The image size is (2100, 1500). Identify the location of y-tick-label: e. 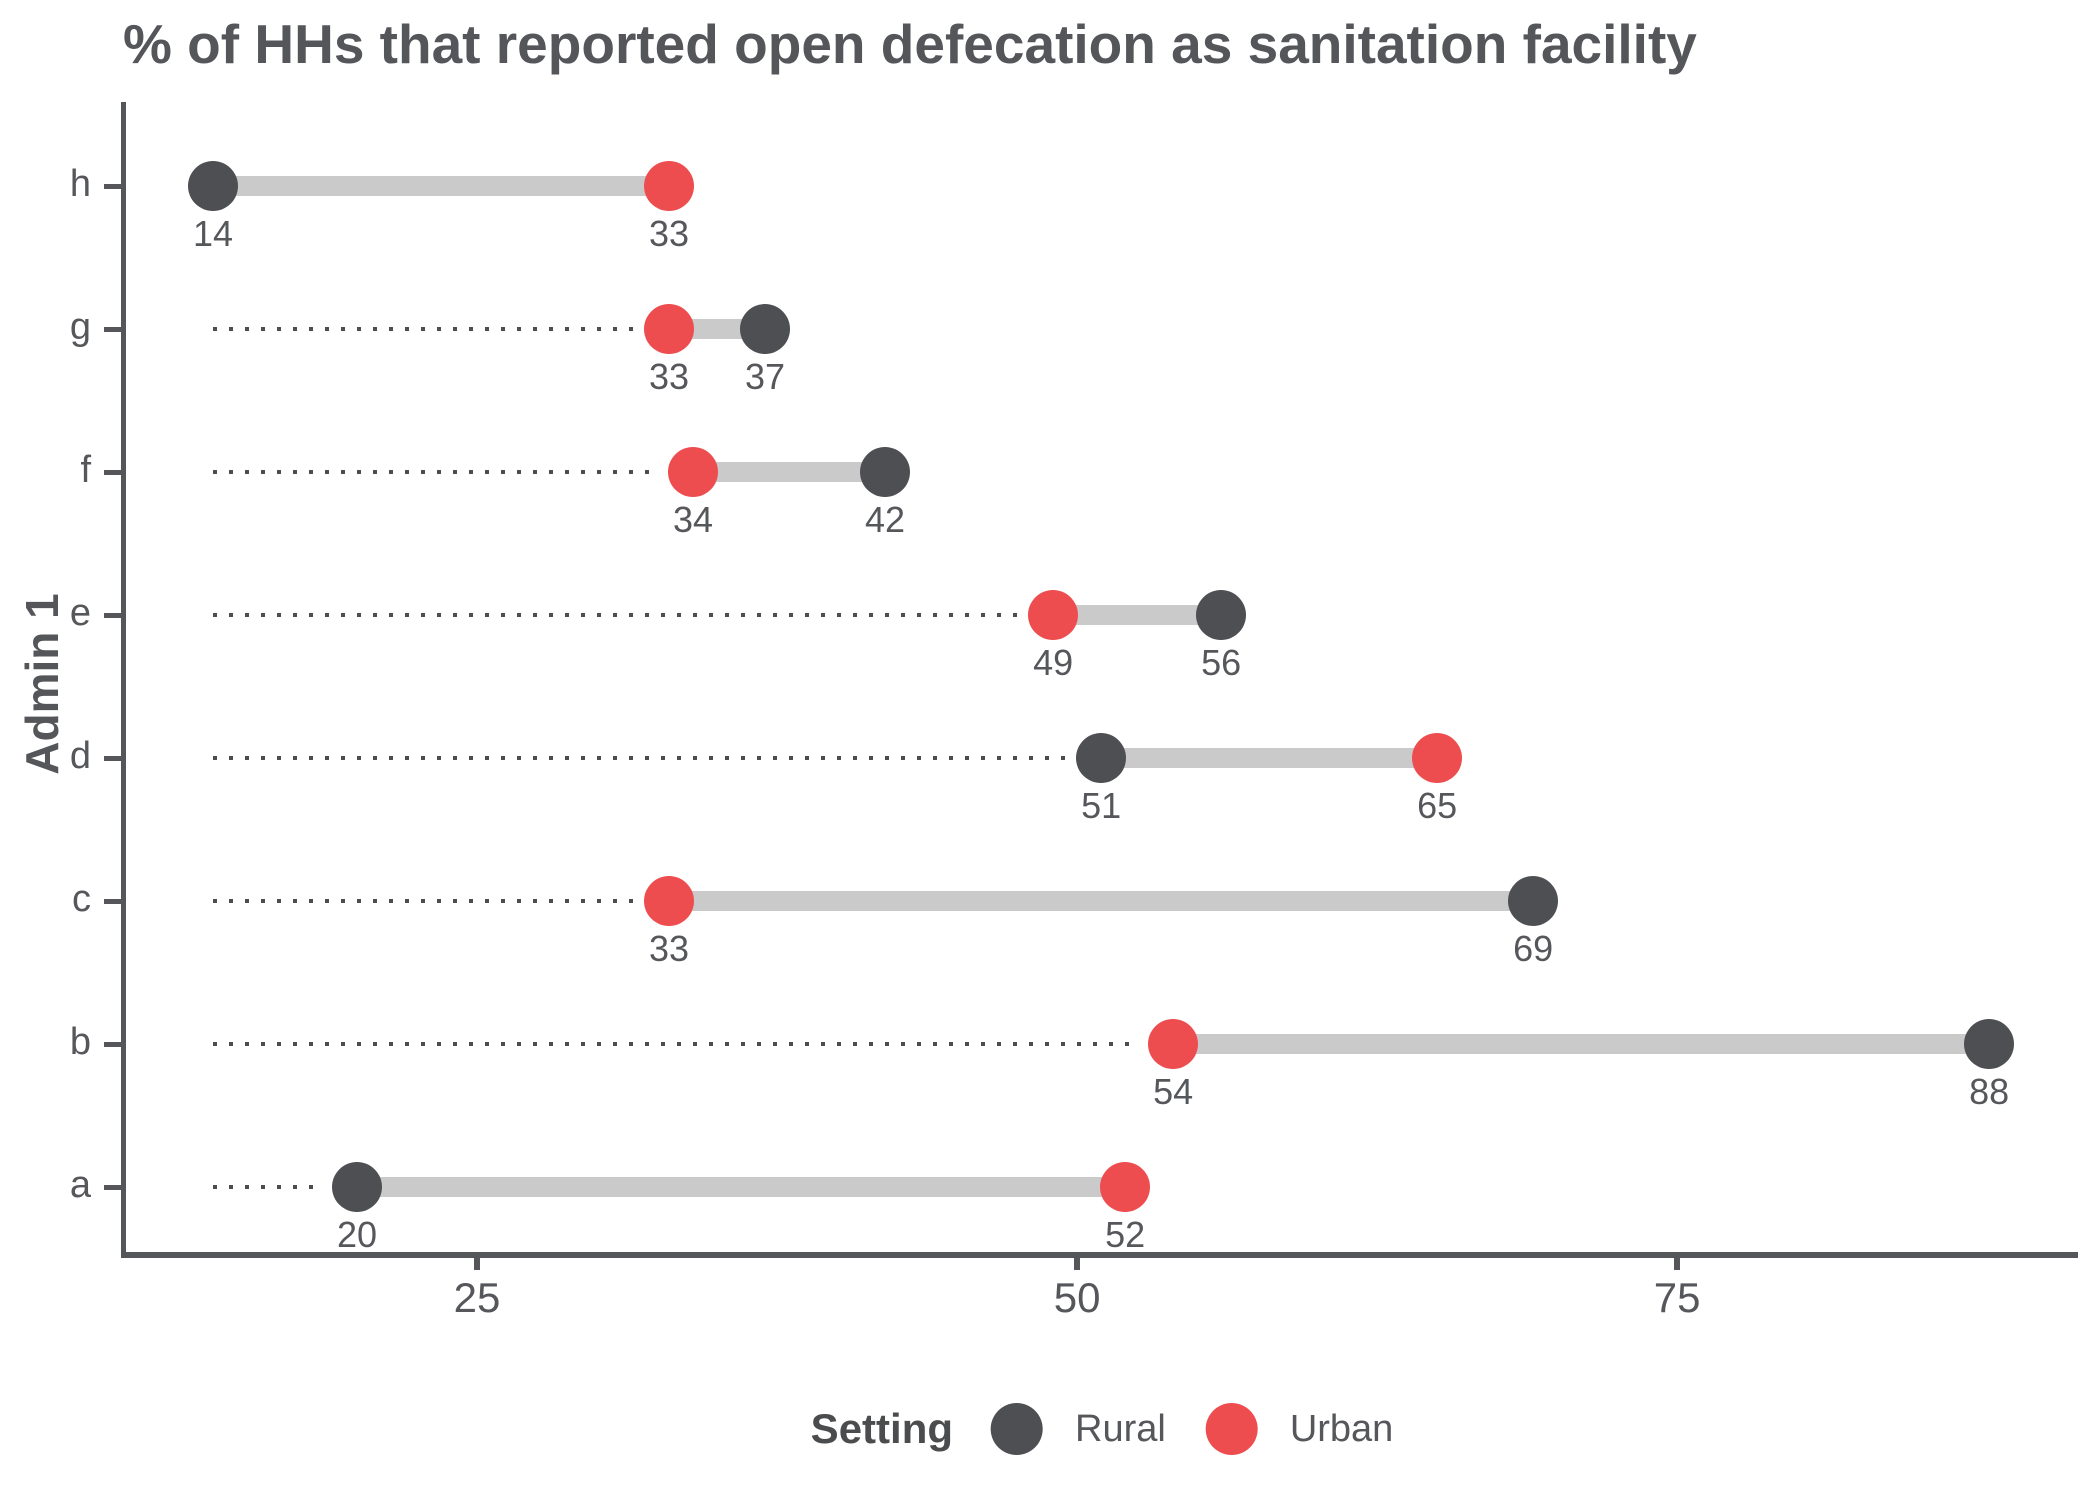
(80, 612).